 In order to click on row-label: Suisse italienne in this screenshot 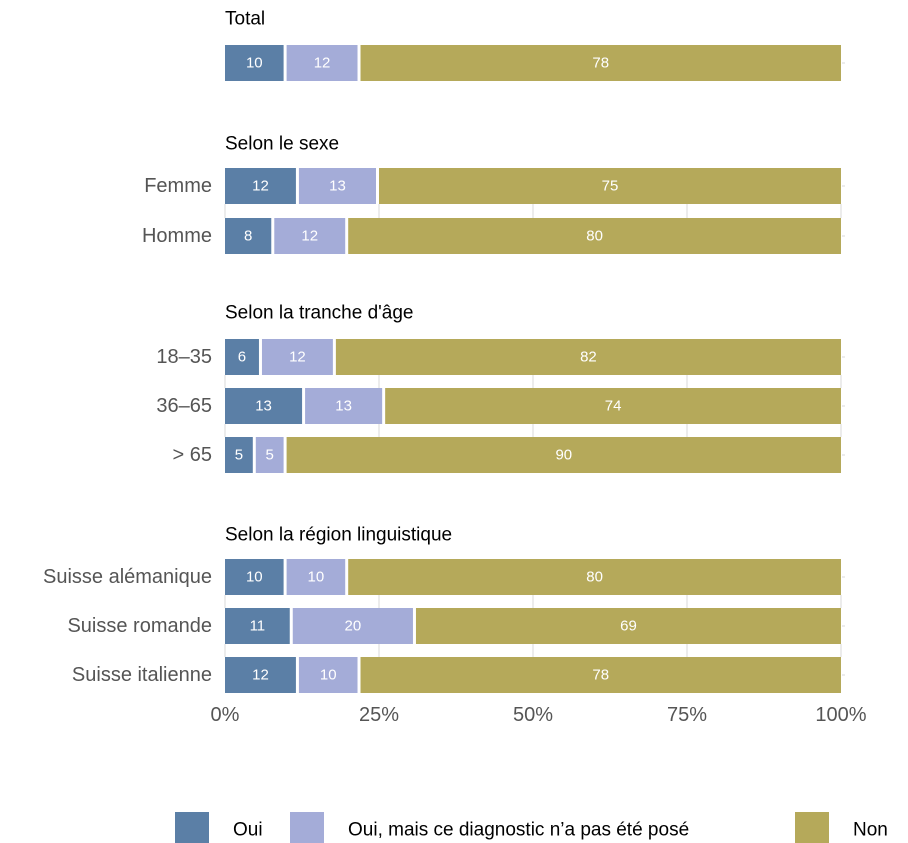, I will do `click(142, 675)`.